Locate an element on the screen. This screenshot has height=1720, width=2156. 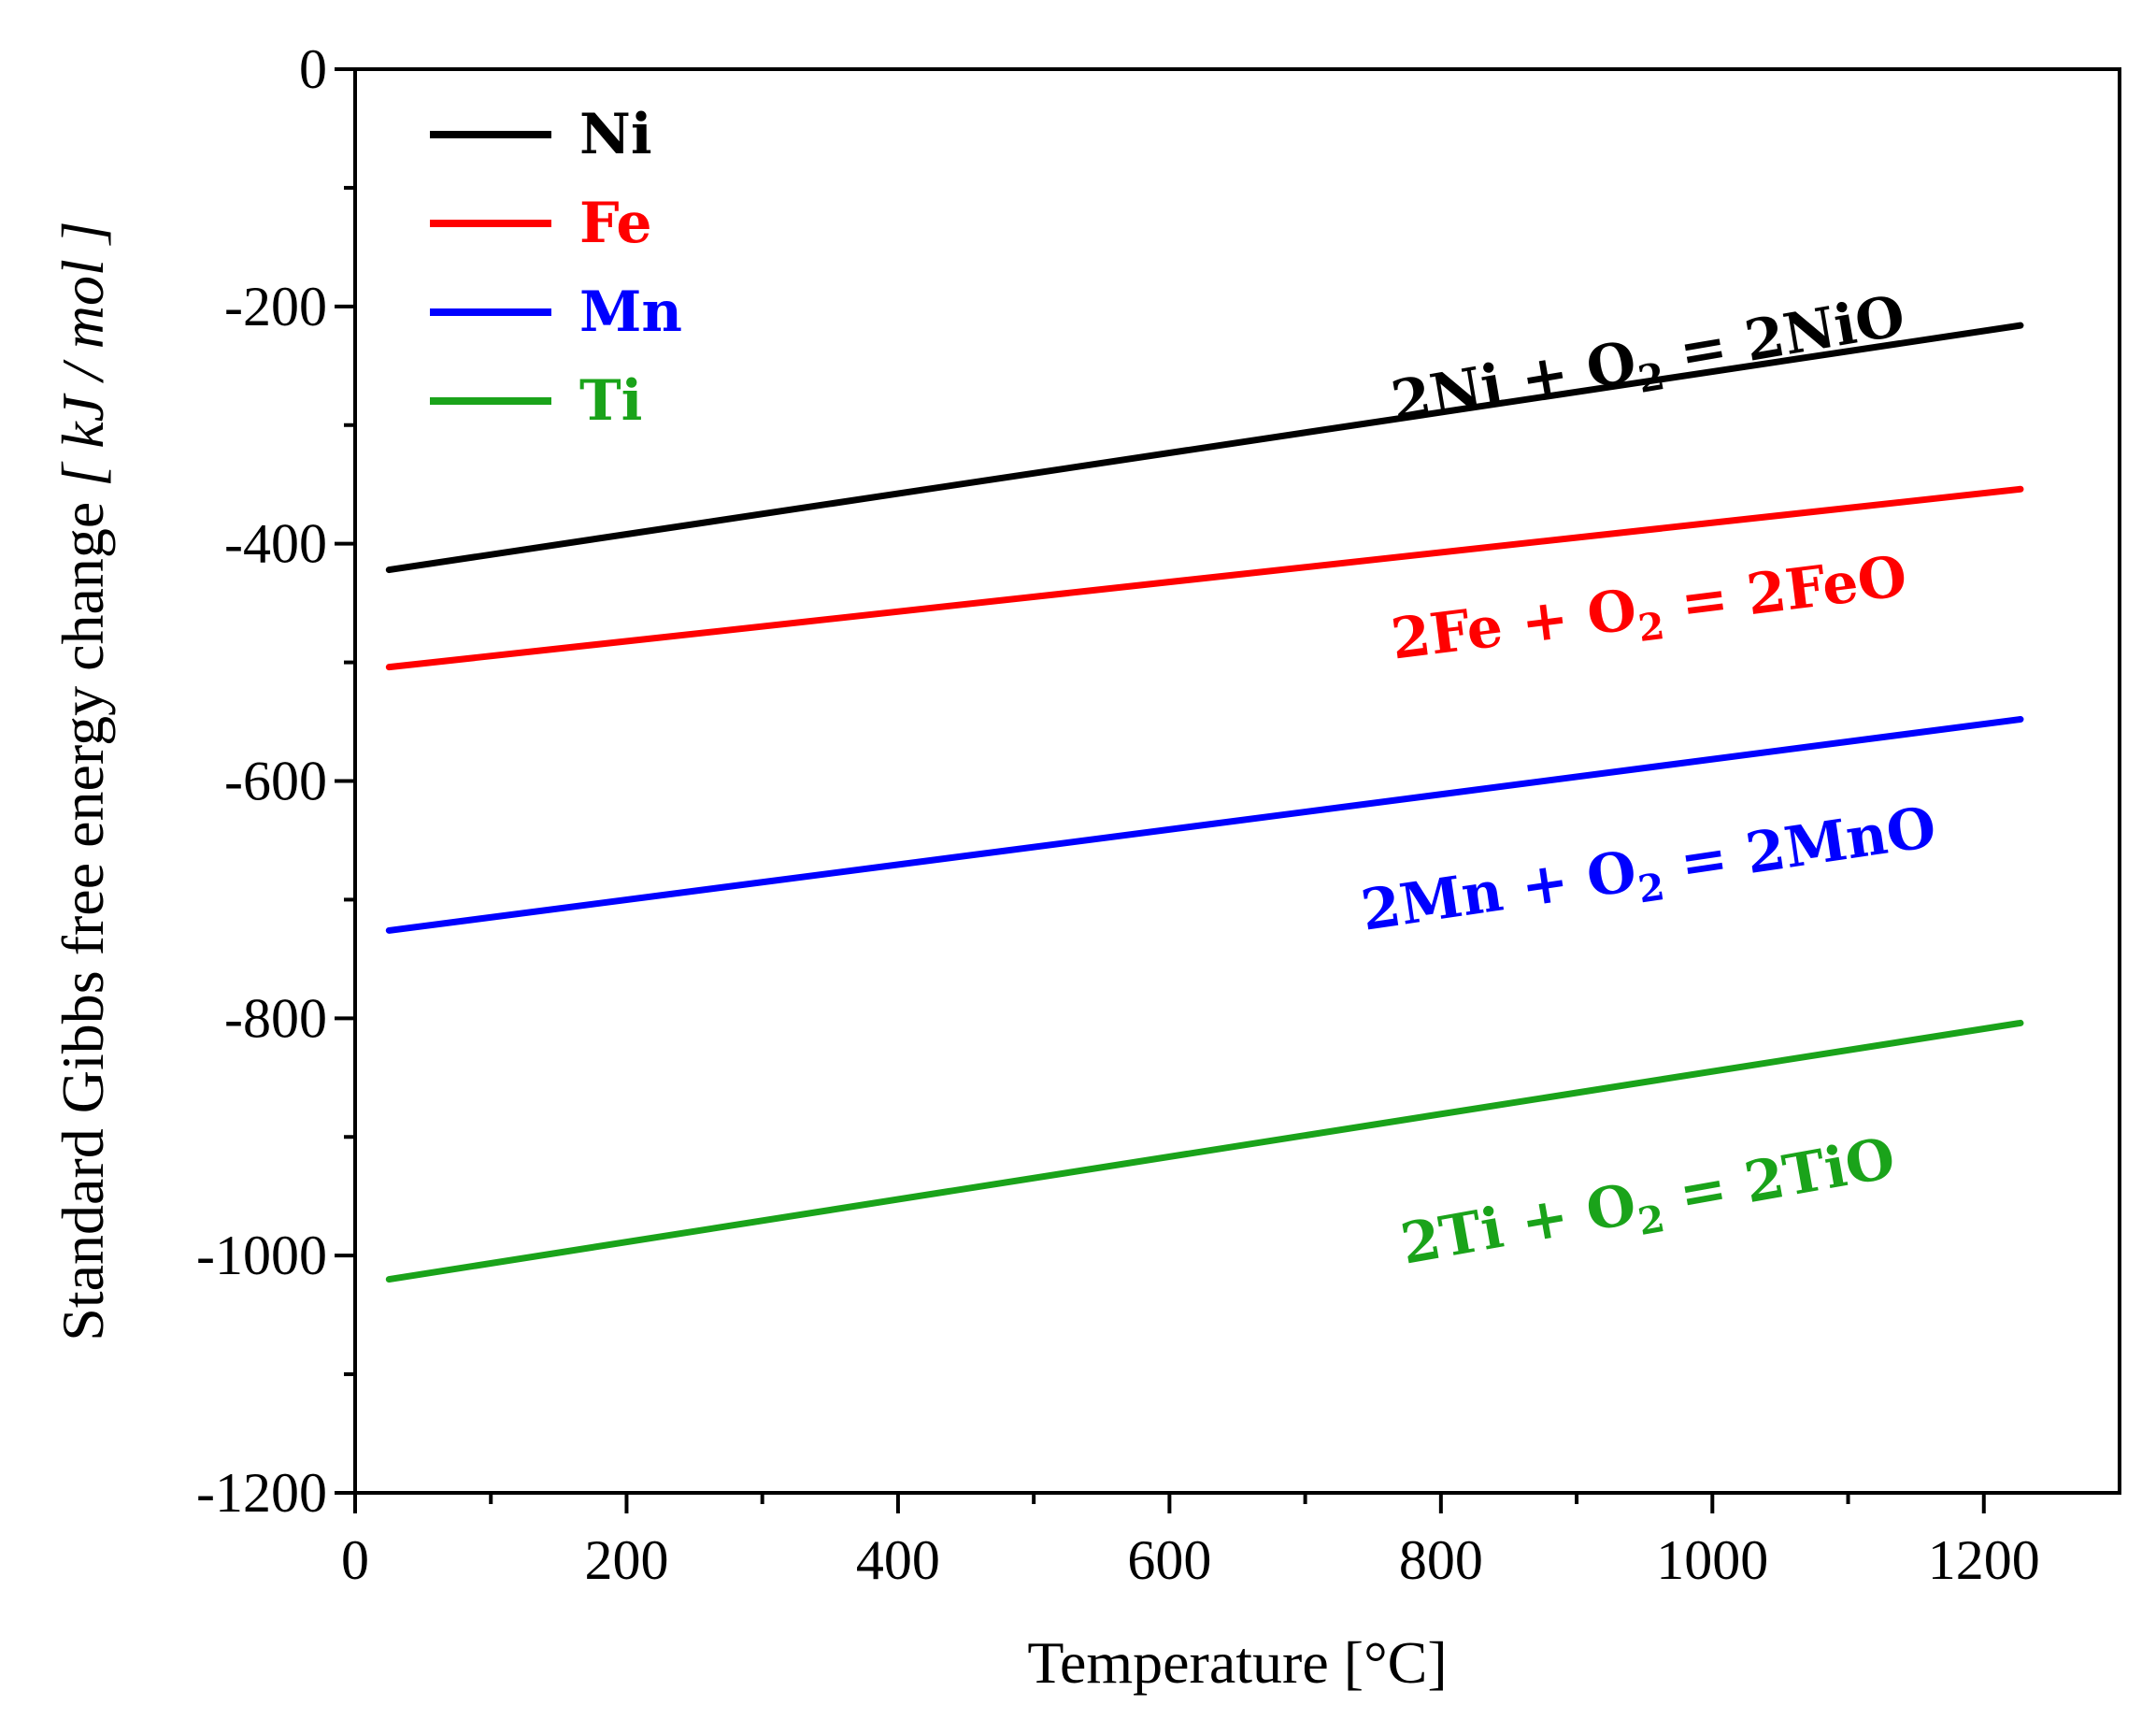
reaction-label-main: 2Ti + O is located at coordinates (1518, 1224).